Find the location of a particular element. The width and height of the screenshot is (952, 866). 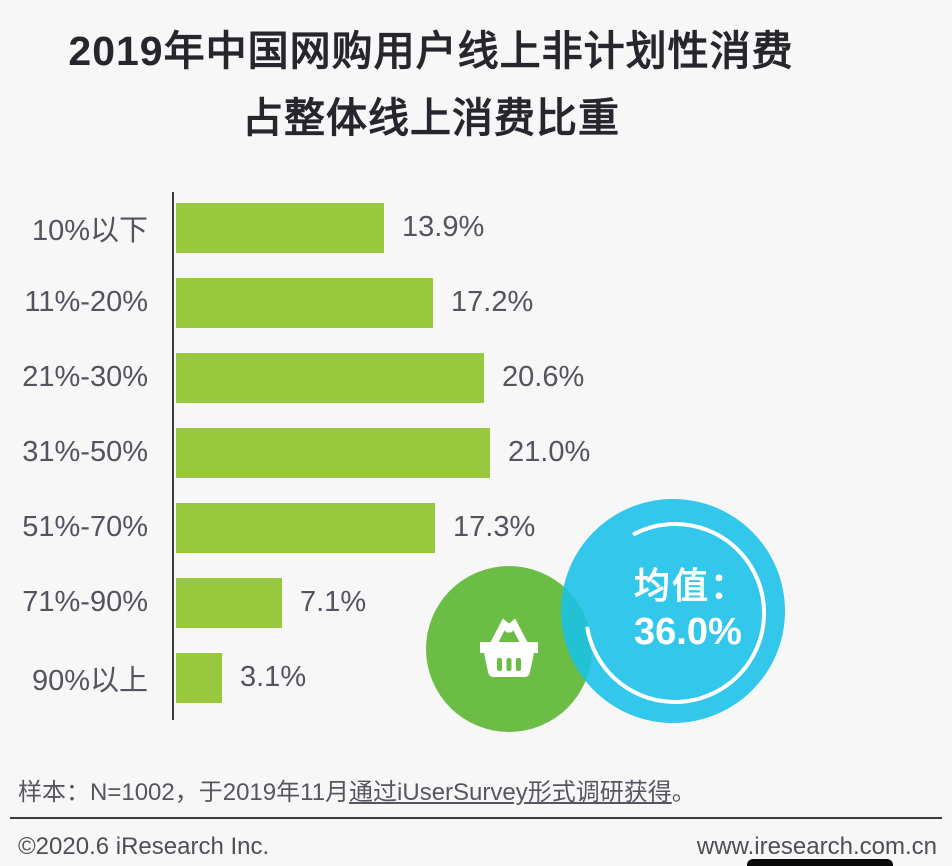

bar-row: 90%以上 3.1% is located at coordinates (320, 677).